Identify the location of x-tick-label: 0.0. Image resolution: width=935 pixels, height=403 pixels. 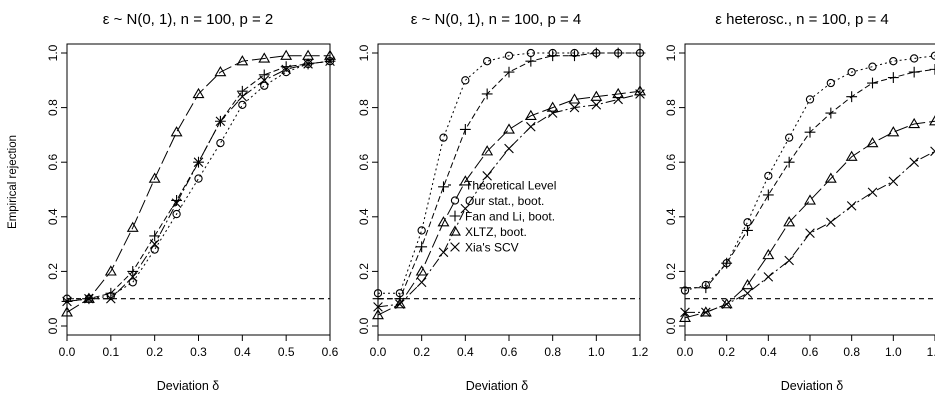
(378, 352).